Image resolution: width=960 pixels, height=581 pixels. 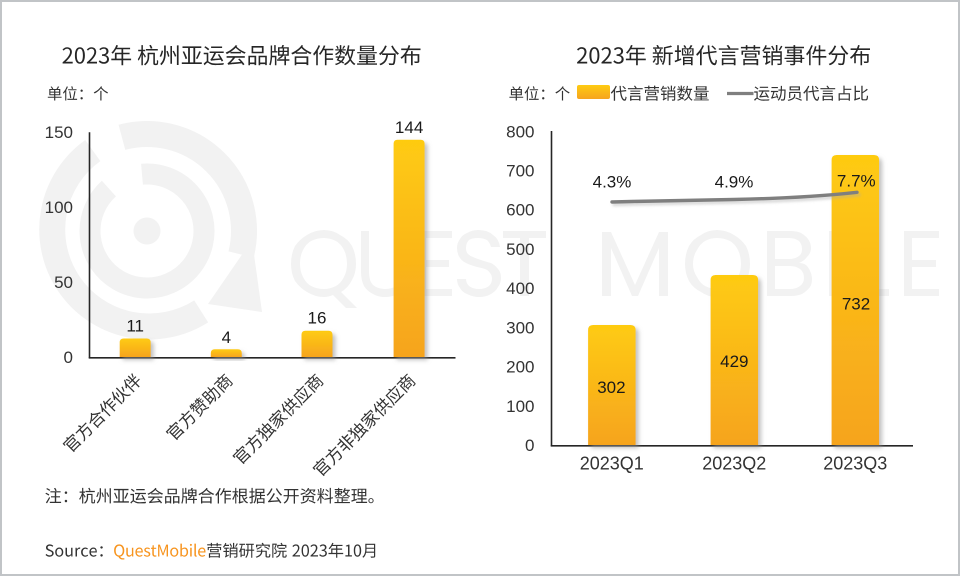 I want to click on svg-text: 800, so click(x=520, y=131).